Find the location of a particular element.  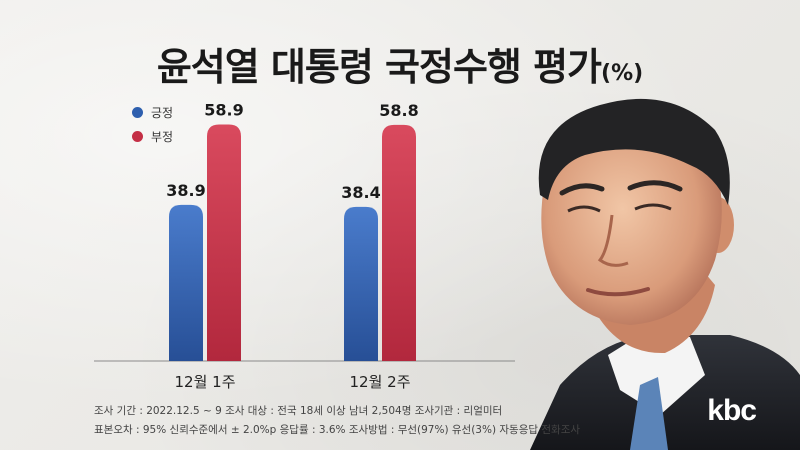

broadcaster-logo: kbc is located at coordinates (732, 410).